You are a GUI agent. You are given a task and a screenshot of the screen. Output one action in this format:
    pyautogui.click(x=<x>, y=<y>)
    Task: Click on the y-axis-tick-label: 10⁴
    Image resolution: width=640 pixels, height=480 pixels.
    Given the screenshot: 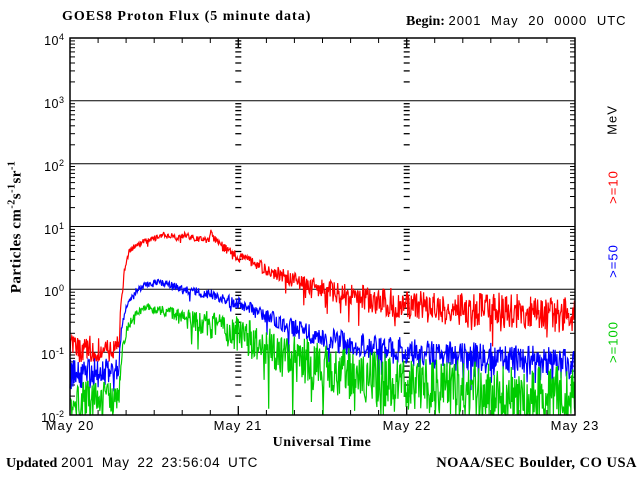 What is the action you would take?
    pyautogui.click(x=54, y=40)
    